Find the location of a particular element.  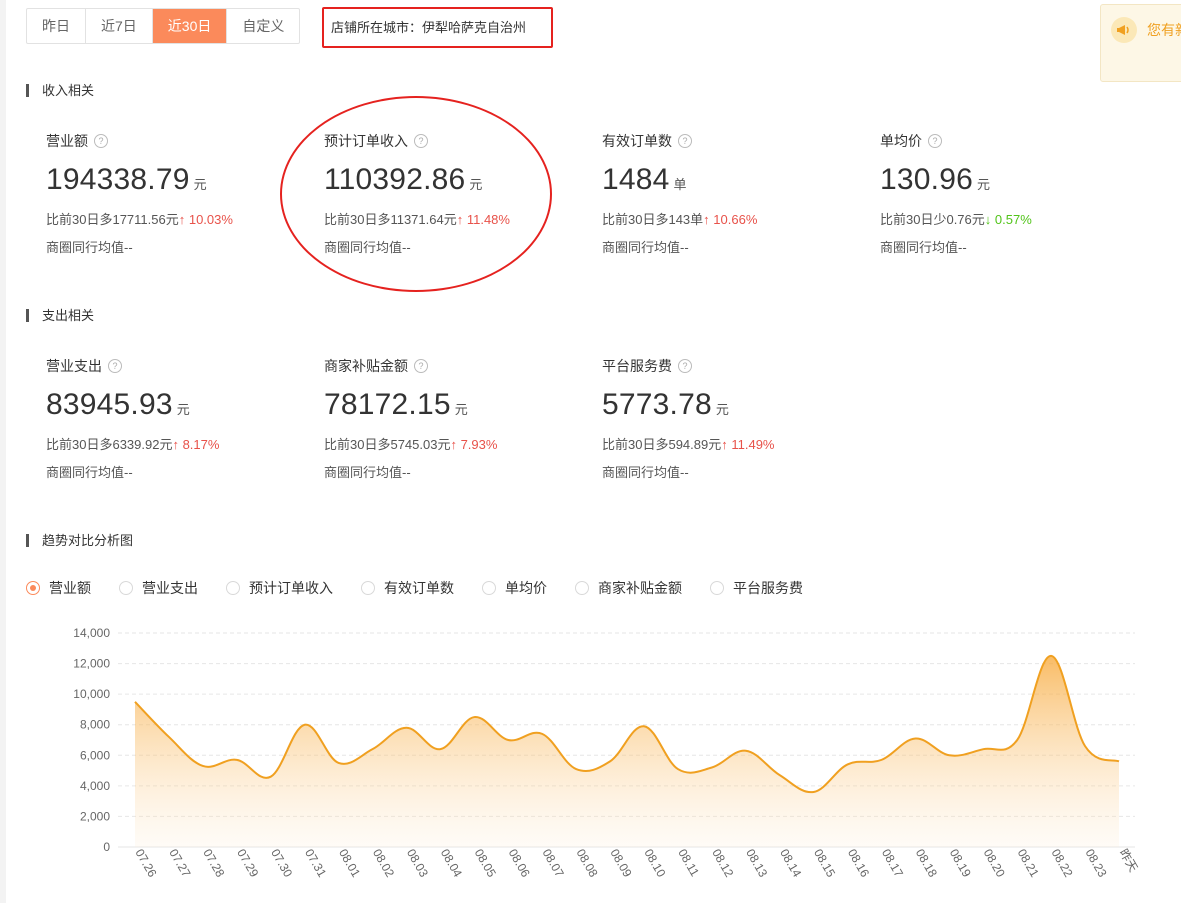

x-tick-label: 07.27 is located at coordinates (179, 863).